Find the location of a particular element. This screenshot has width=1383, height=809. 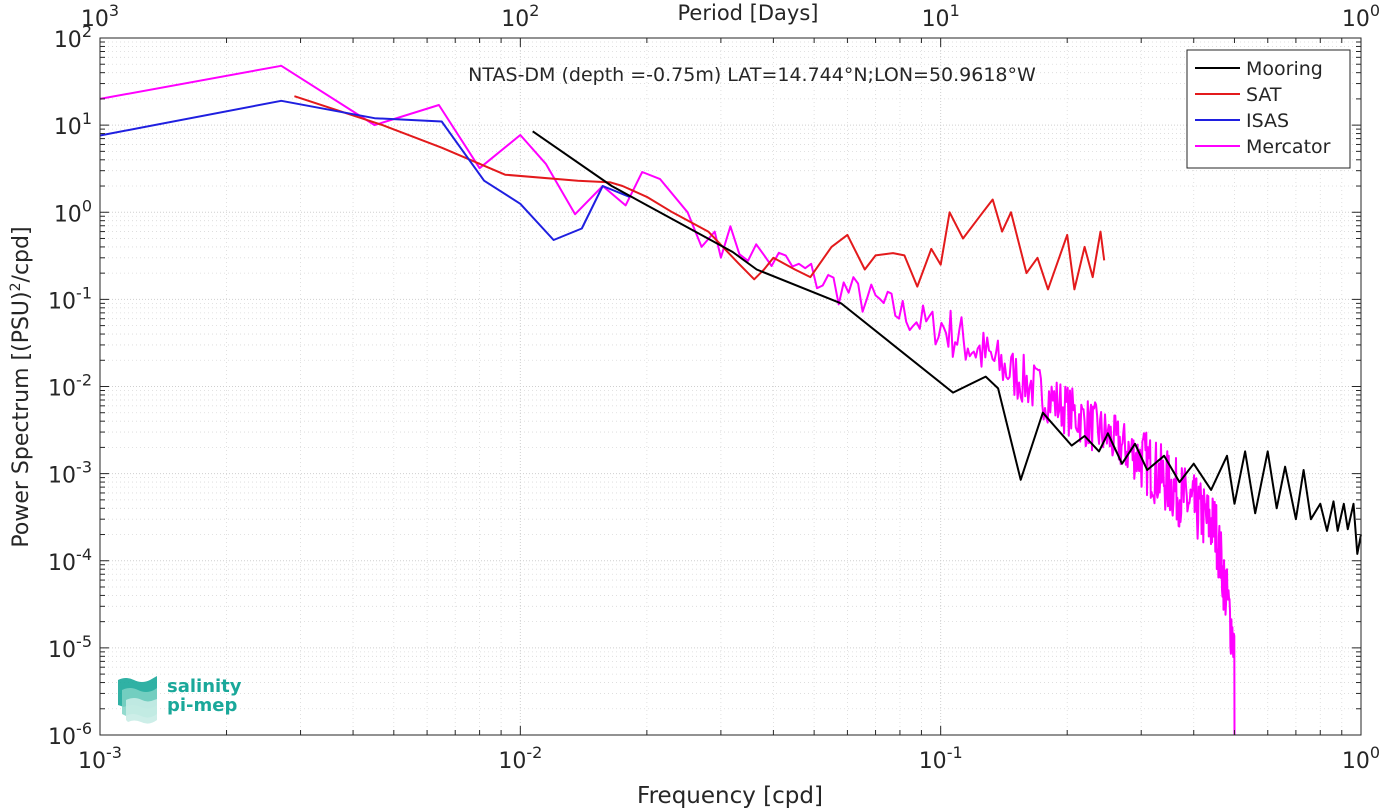

x-tick-label-exp: -1 is located at coordinates (955, 752).